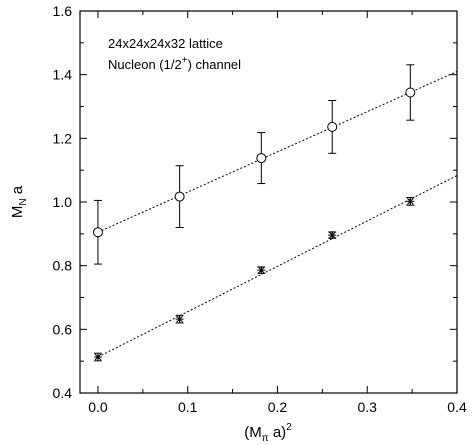 The height and width of the screenshot is (445, 472). Describe the element at coordinates (63, 329) in the screenshot. I see `y-tick-label: 0.6` at that location.